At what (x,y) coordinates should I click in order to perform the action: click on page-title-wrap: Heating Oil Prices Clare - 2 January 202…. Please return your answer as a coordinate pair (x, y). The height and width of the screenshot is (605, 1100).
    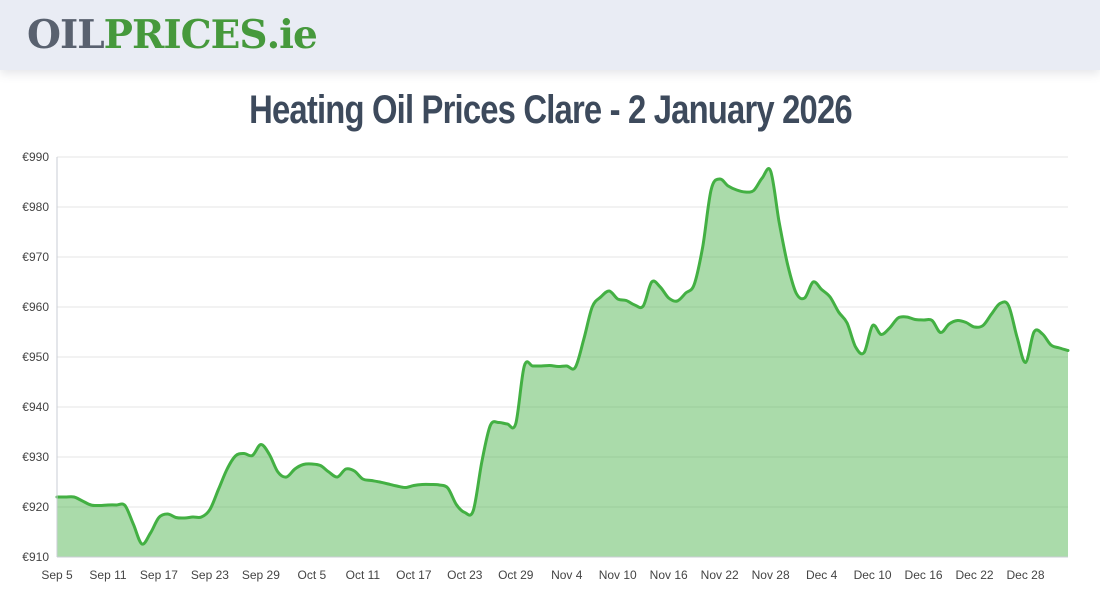
    Looking at the image, I should click on (550, 110).